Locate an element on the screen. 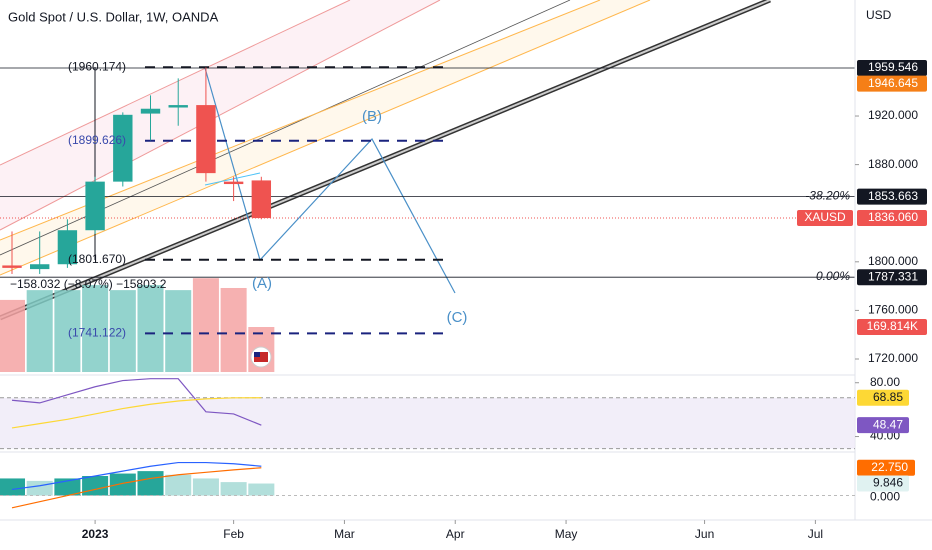 The width and height of the screenshot is (932, 550). y-tick-label: 1880.000 is located at coordinates (893, 164).